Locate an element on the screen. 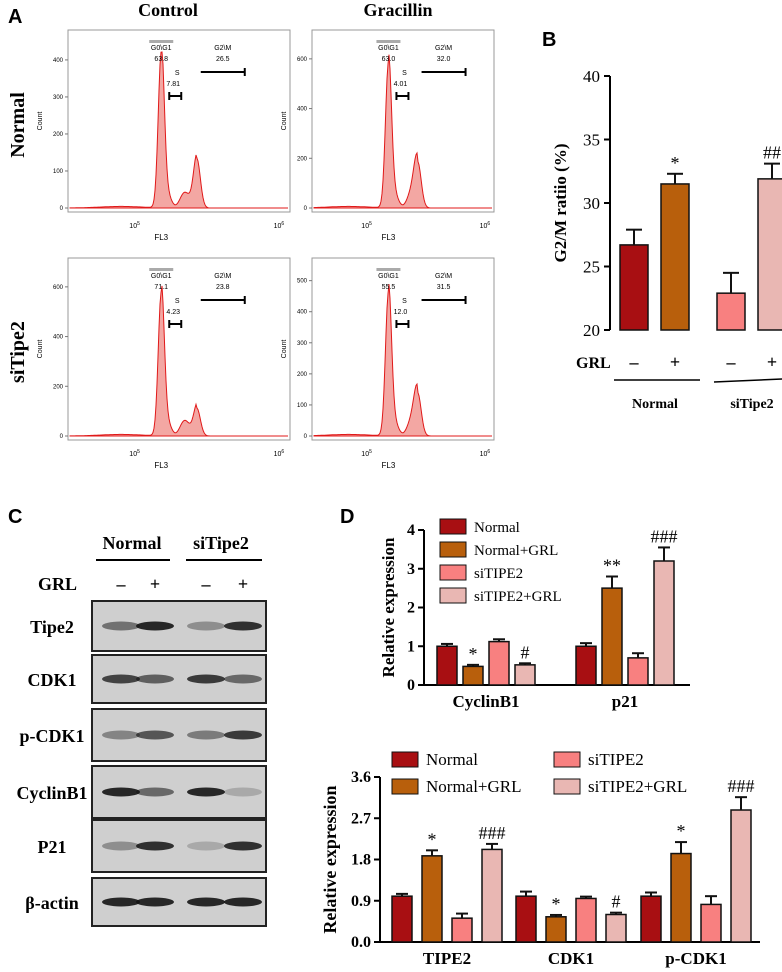  y-tick-label: 20 is located at coordinates (591, 330).